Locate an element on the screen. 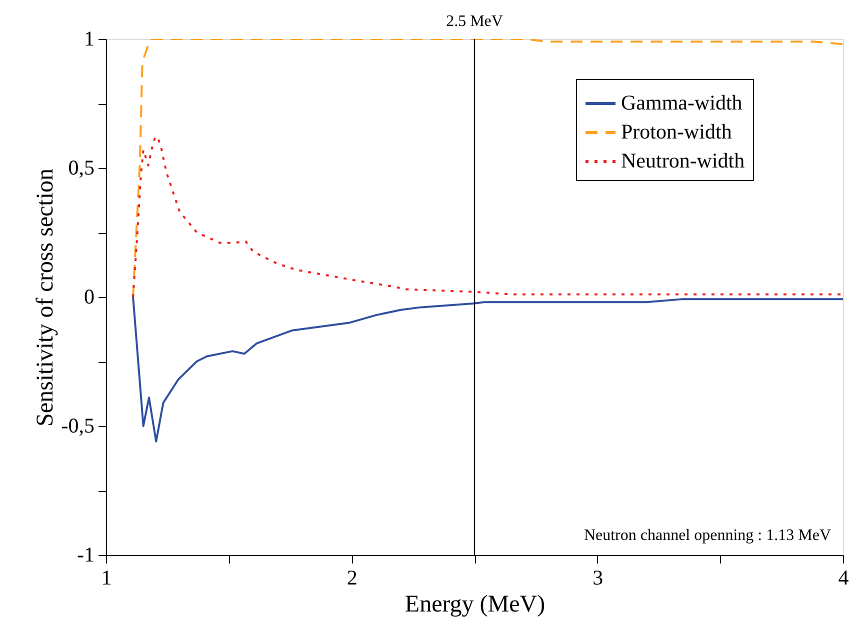 This screenshot has height=628, width=849. x-tick-label: 3 is located at coordinates (598, 578).